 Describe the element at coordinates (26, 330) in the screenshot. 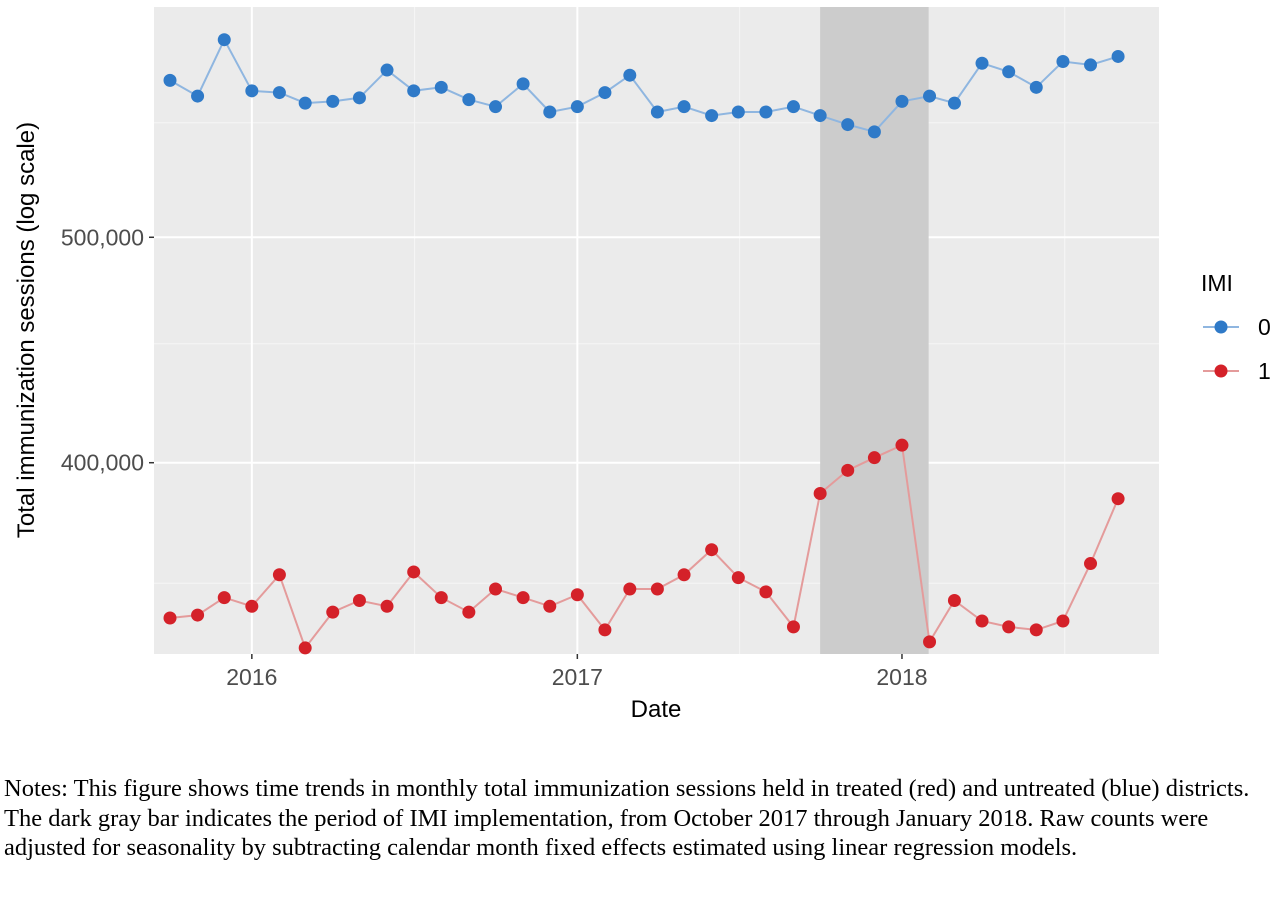

I see `y-axis-title: Total immunization sessions (log scale)` at that location.